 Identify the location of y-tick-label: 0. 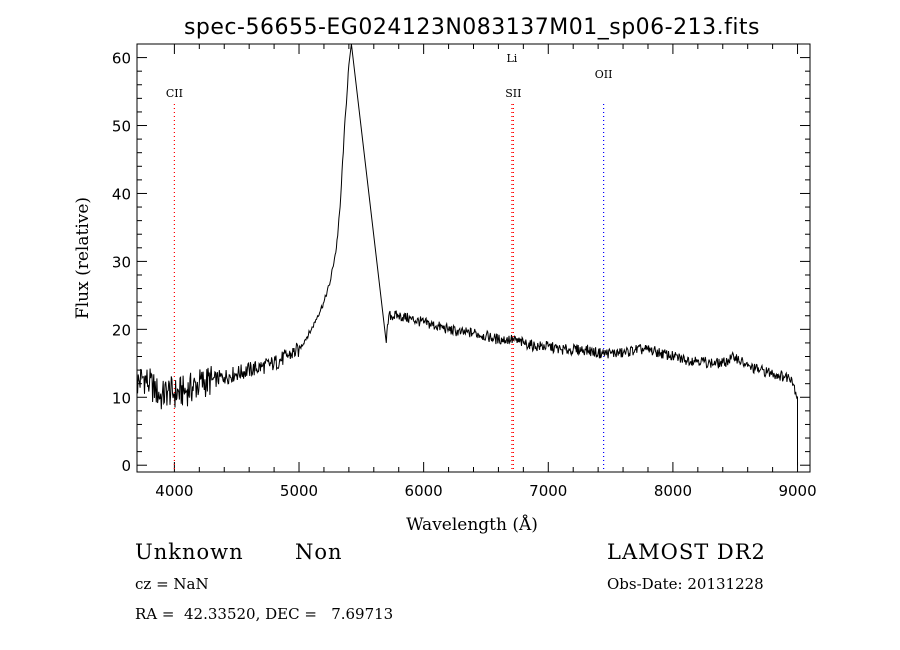
(126, 466).